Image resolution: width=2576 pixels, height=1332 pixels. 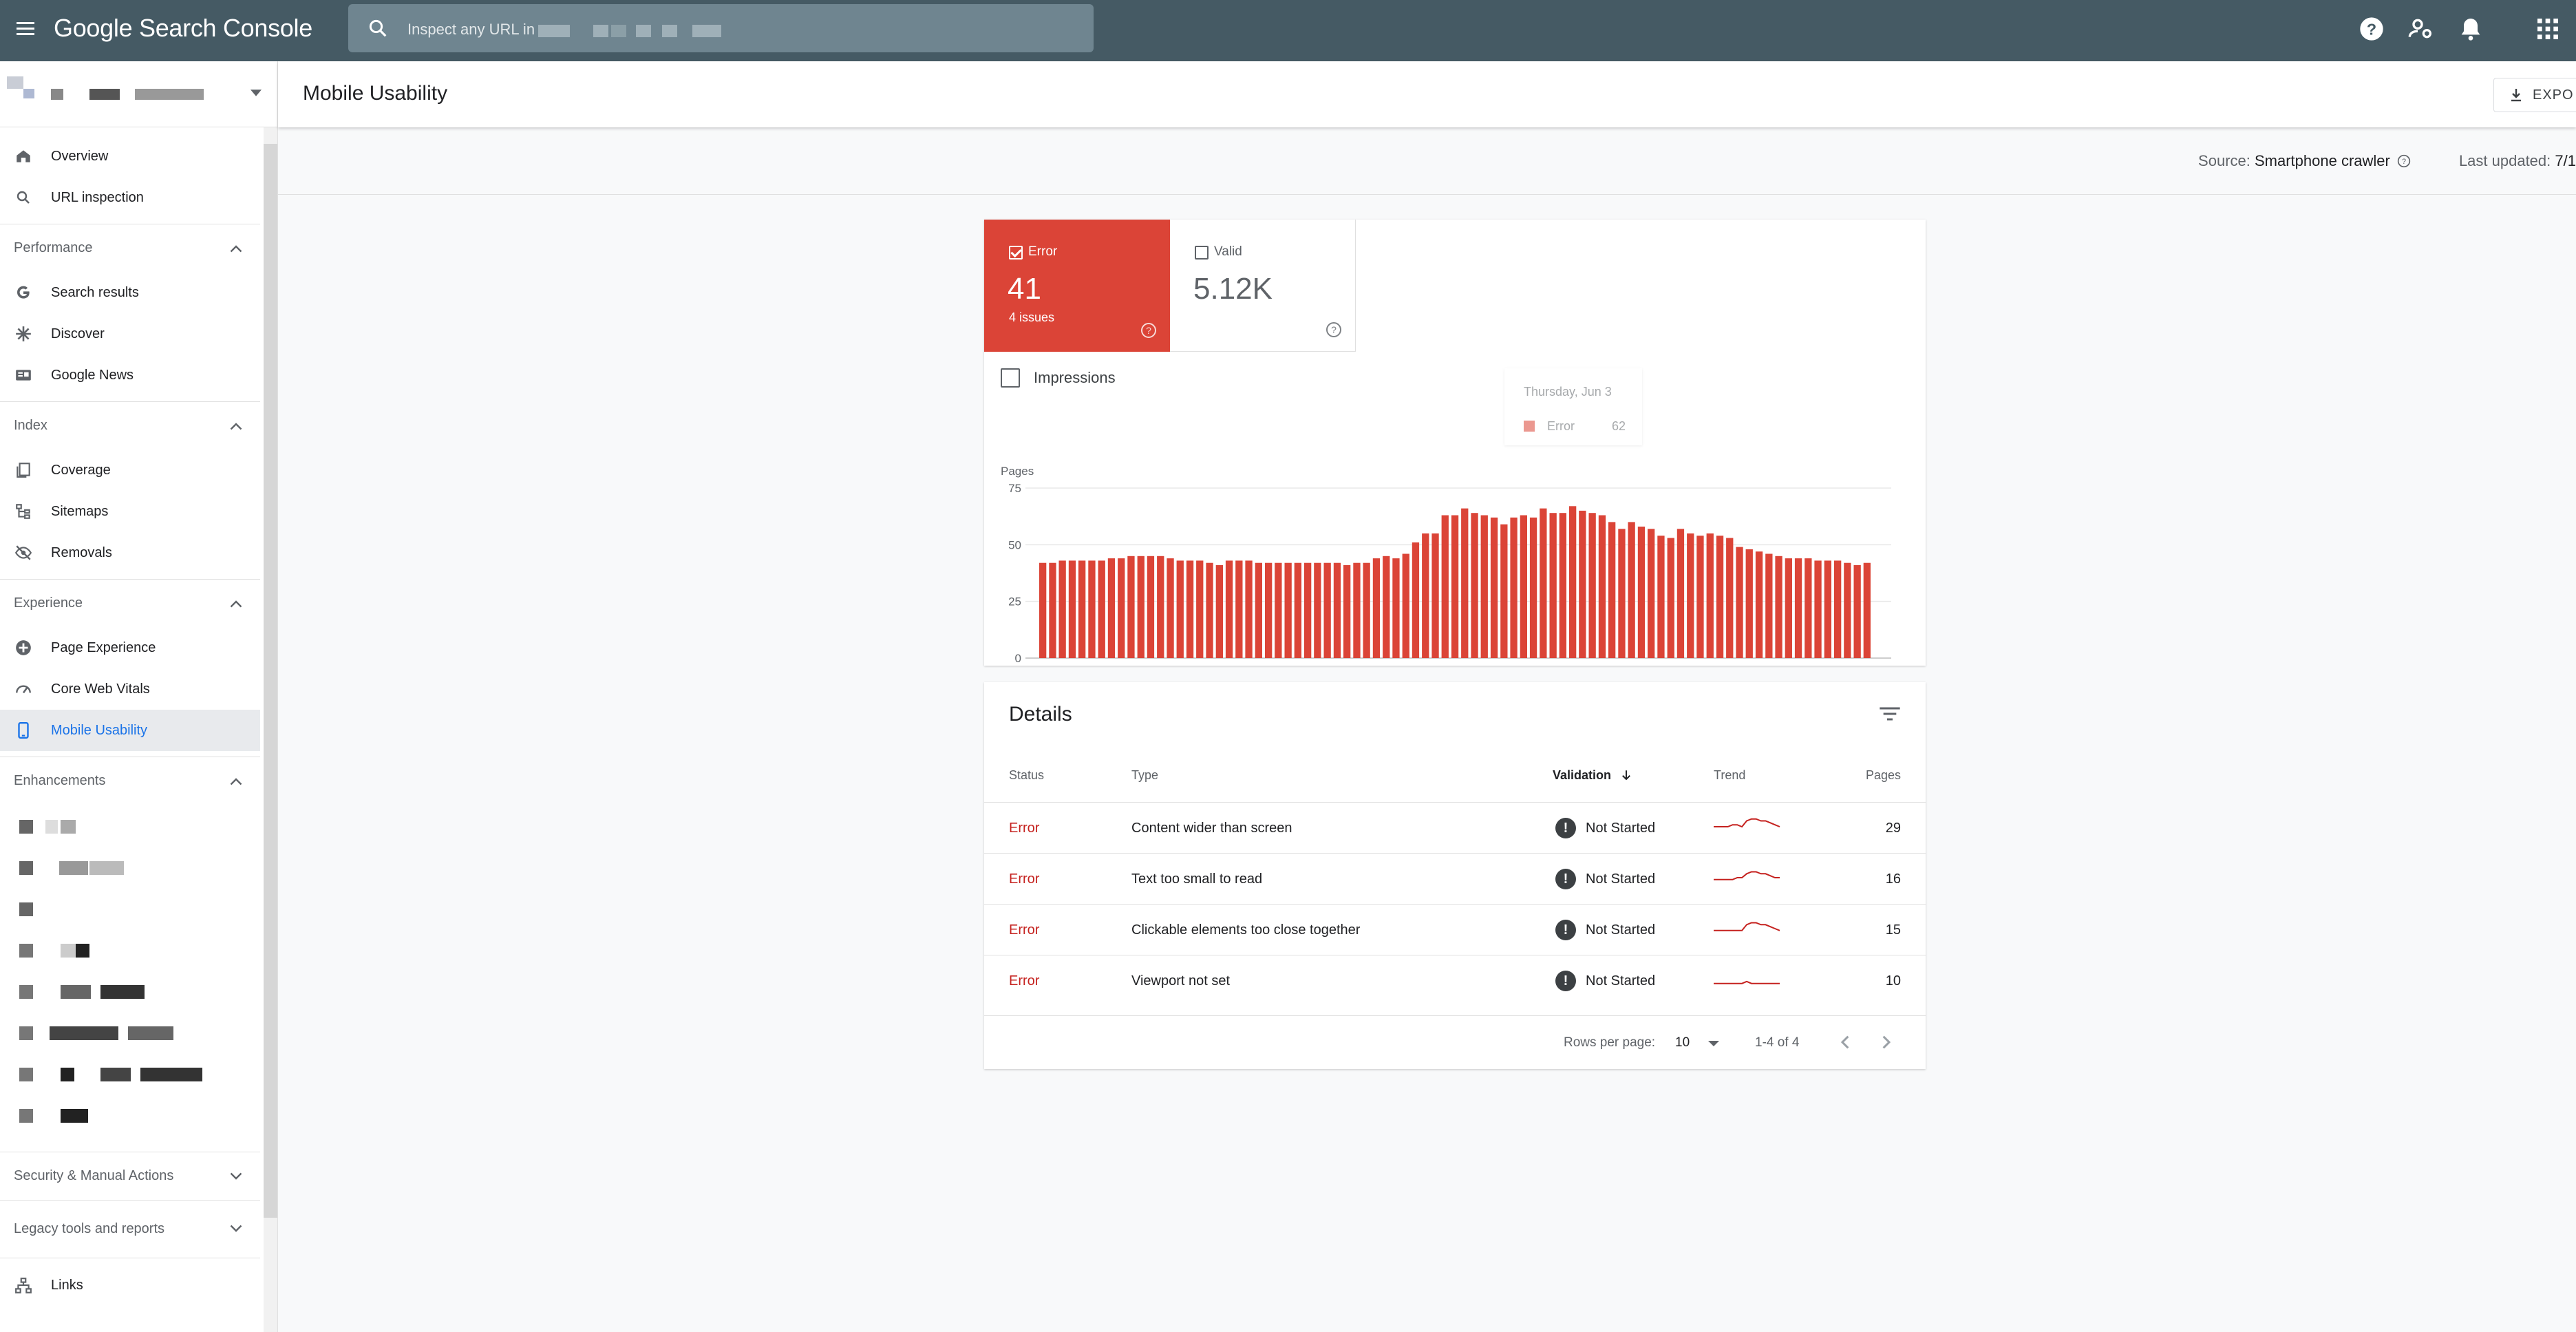 What do you see at coordinates (1455, 981) in the screenshot?
I see `table-row: Error Viewport not set! Not Started 10` at bounding box center [1455, 981].